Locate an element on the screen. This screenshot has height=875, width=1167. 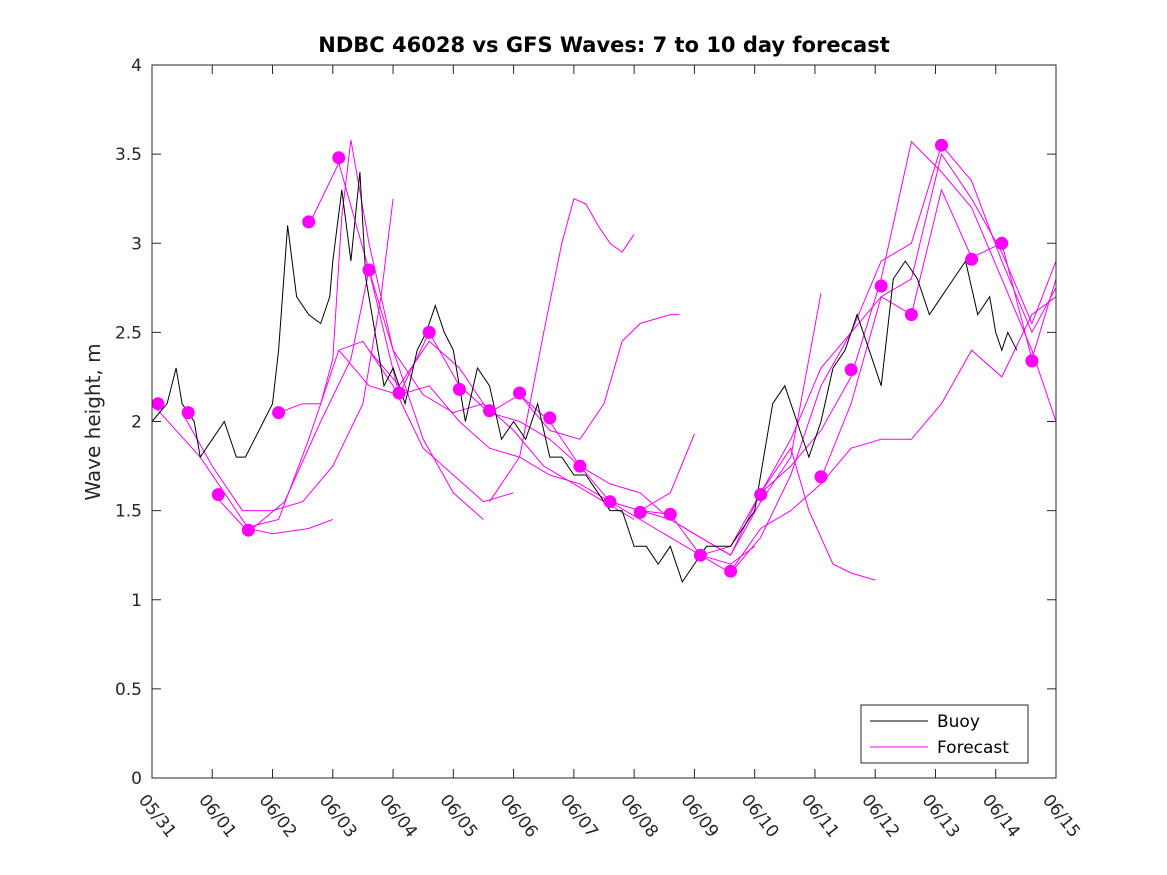
legend: Buoy Forecast is located at coordinates (944, 734).